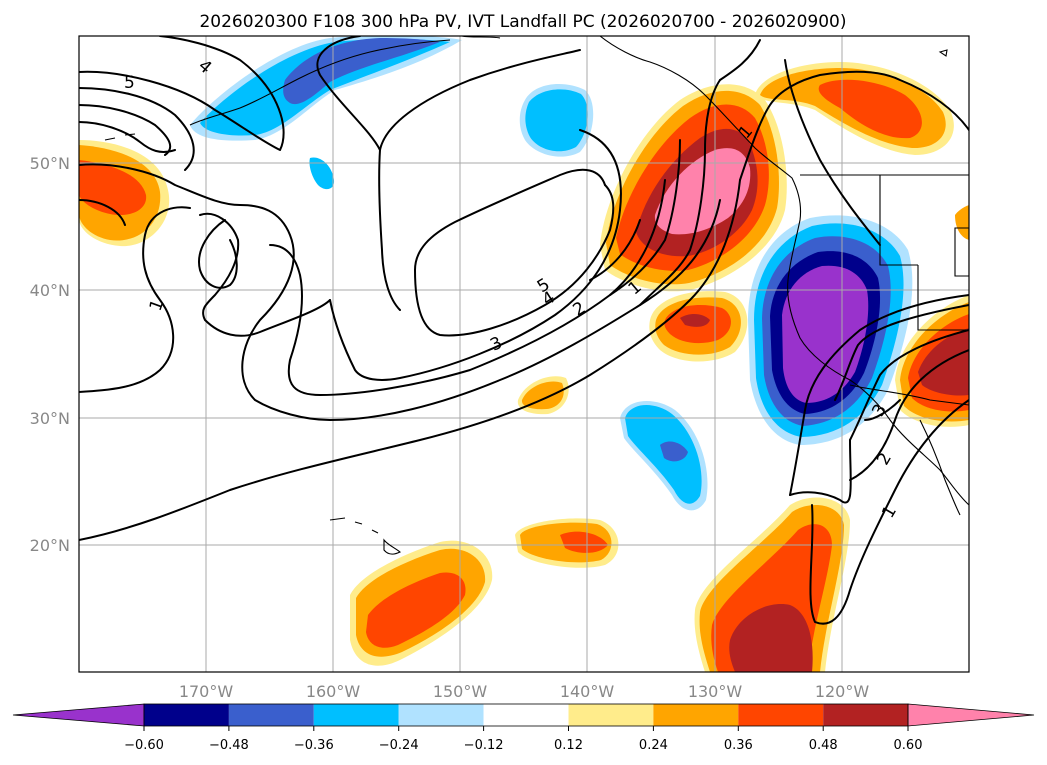 This screenshot has height=765, width=1047. What do you see at coordinates (908, 745) in the screenshot?
I see `colorbar-label: 0.60` at bounding box center [908, 745].